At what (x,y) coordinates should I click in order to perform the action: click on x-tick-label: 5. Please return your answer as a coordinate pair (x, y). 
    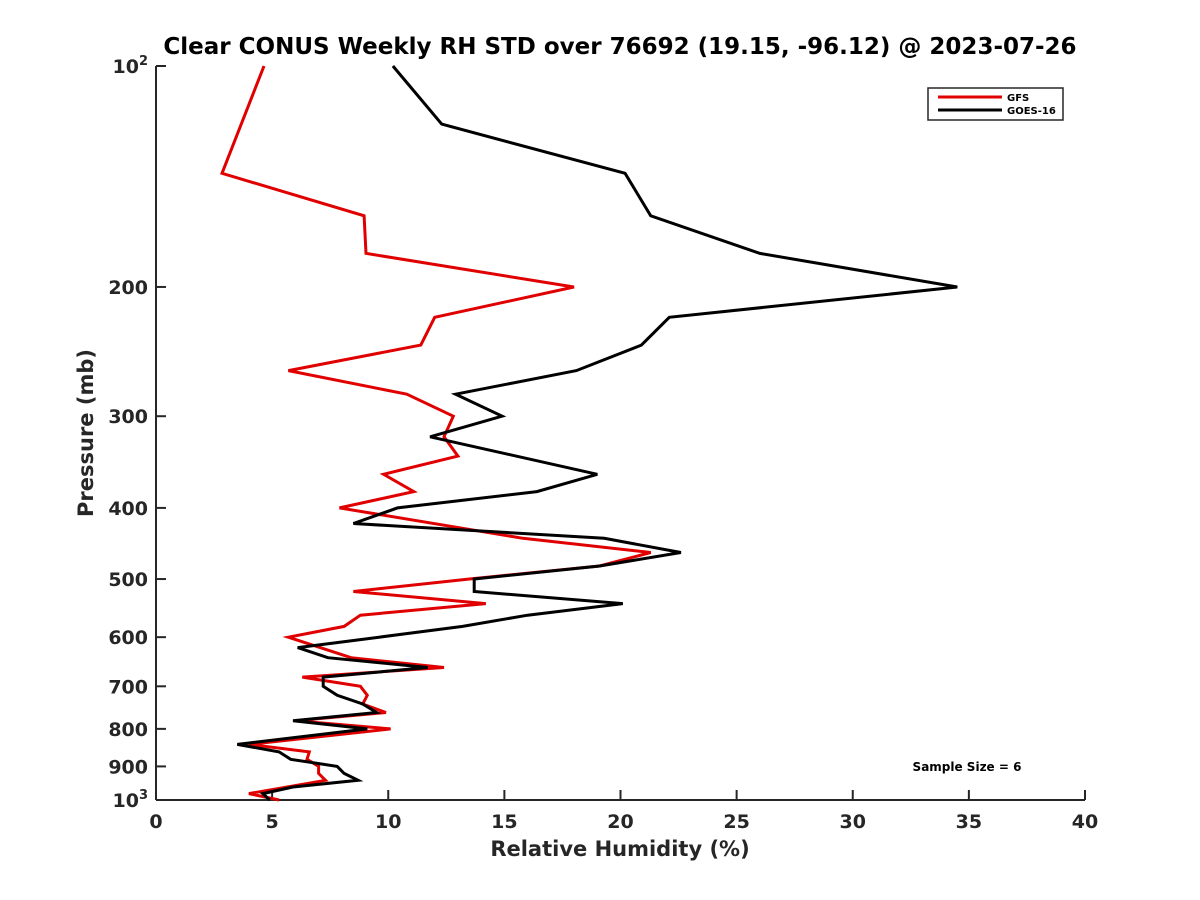
    Looking at the image, I should click on (272, 822).